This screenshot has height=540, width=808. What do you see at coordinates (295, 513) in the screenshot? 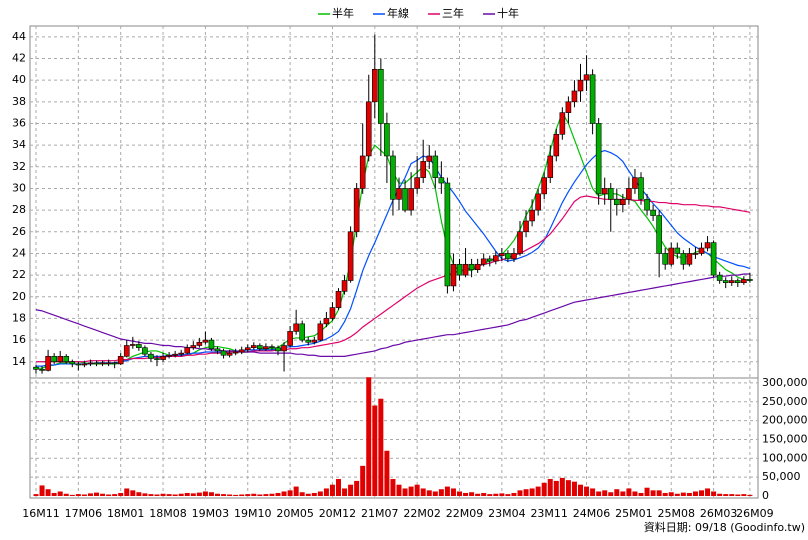
I see `x-tick-label: 20M05` at bounding box center [295, 513].